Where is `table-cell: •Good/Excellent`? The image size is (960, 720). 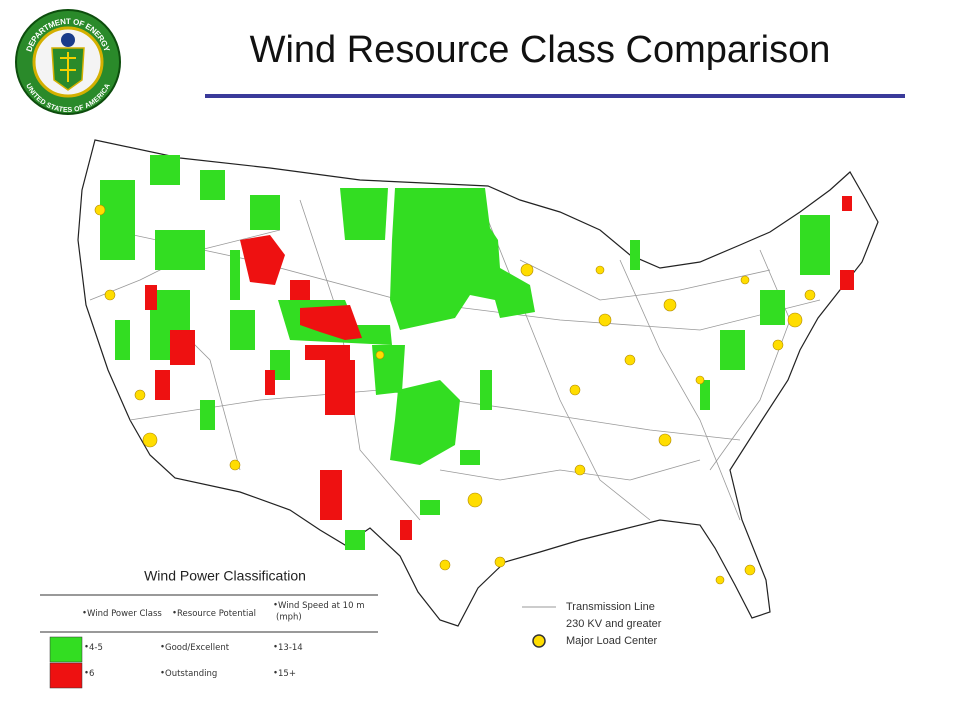
table-cell: •Good/Excellent is located at coordinates (195, 648).